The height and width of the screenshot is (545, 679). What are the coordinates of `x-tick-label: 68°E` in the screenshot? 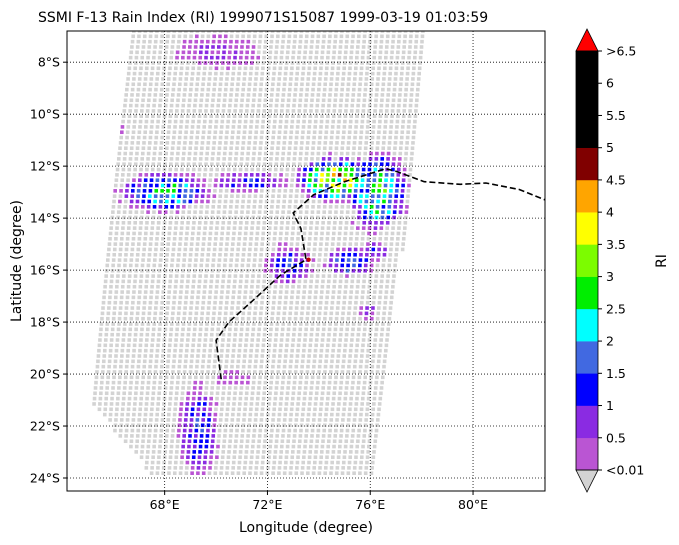 It's located at (165, 504).